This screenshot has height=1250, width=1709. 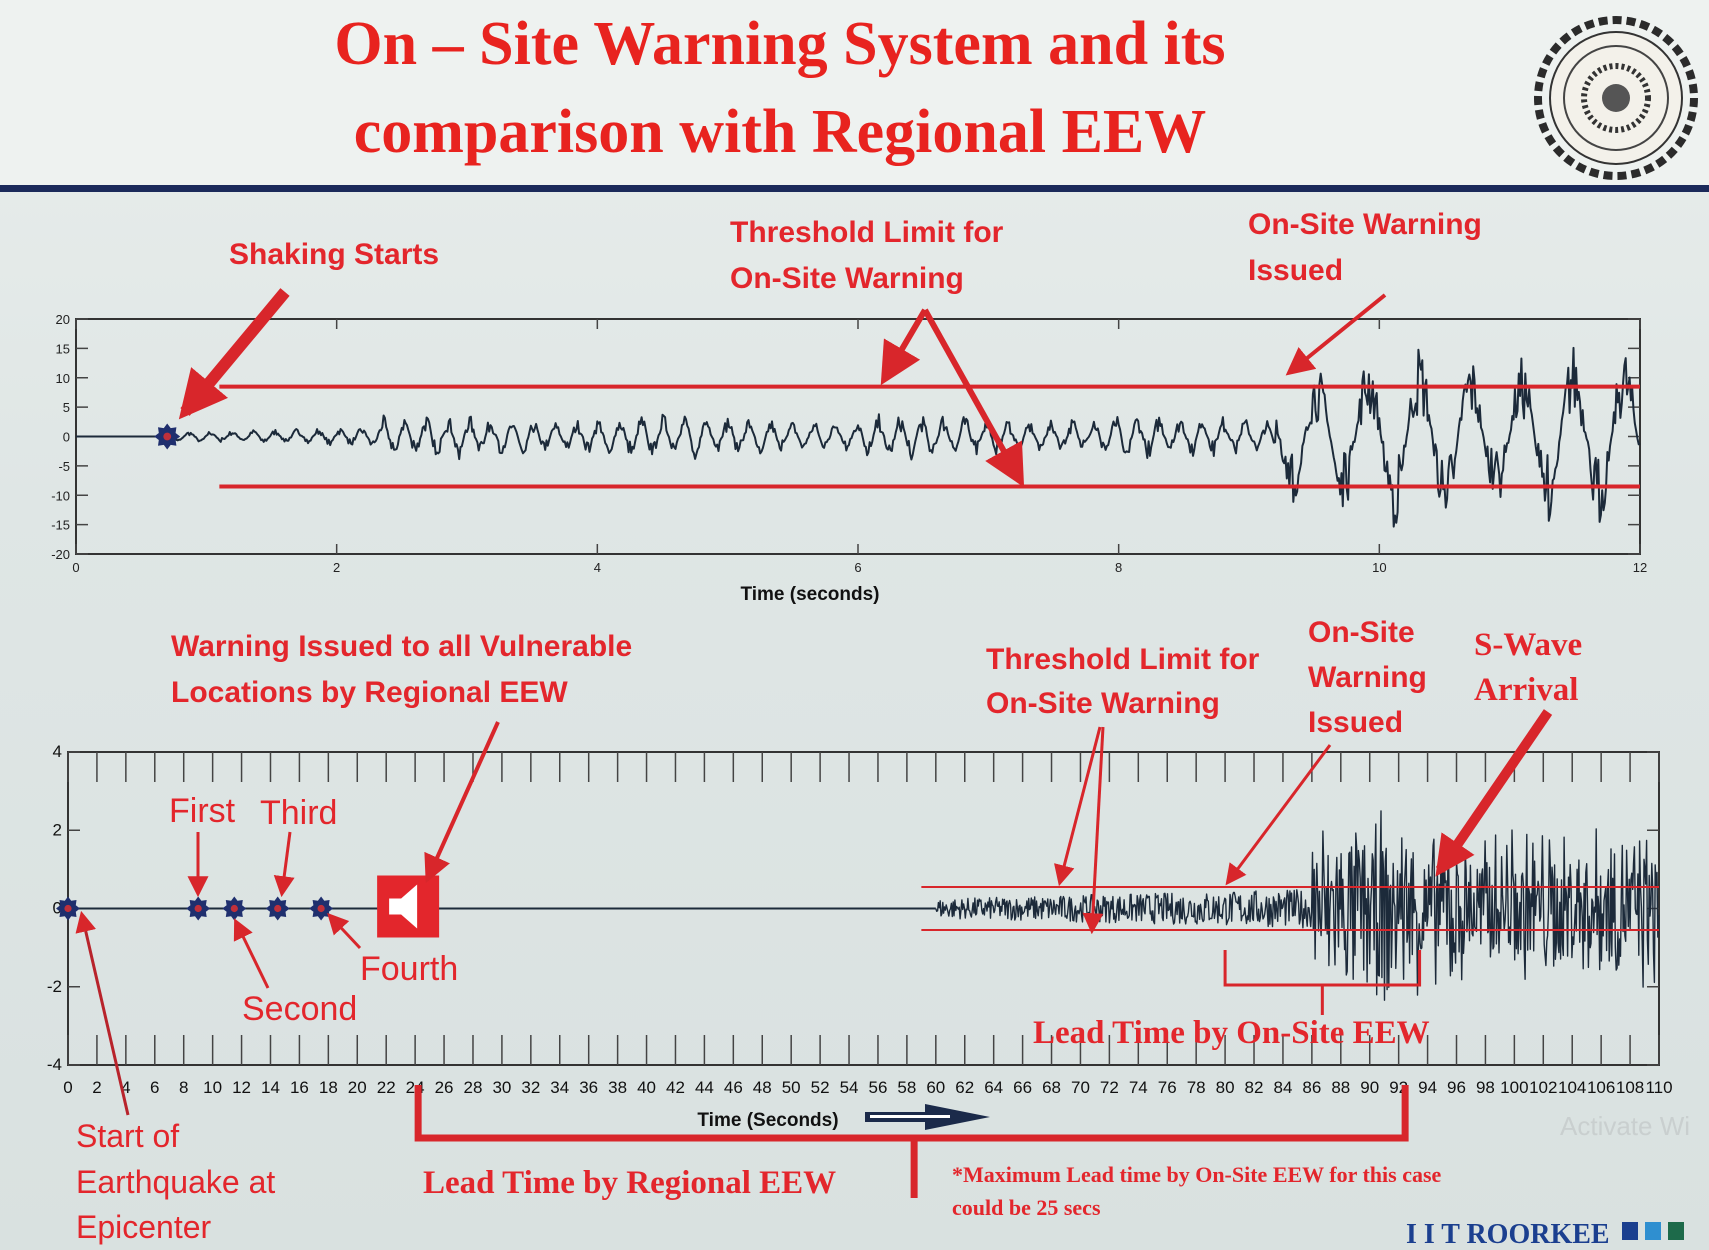 I want to click on y-tick-label: 0, so click(x=66, y=437).